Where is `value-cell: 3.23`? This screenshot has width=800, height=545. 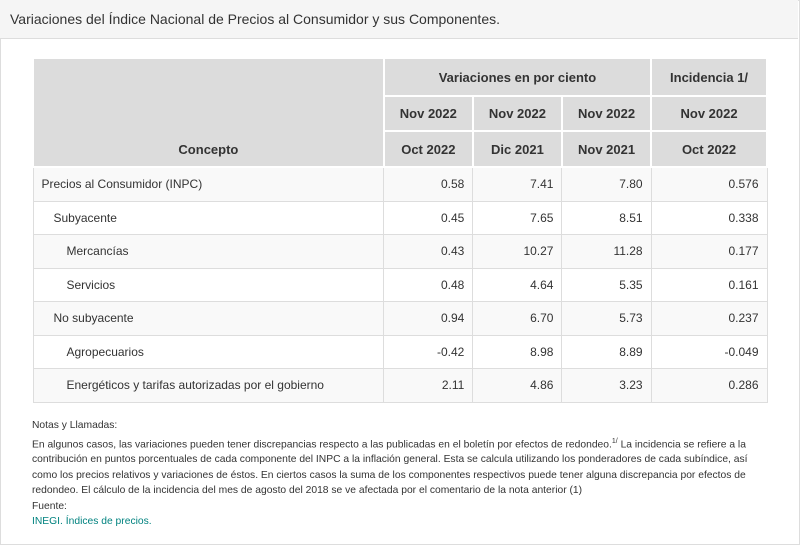 value-cell: 3.23 is located at coordinates (606, 385).